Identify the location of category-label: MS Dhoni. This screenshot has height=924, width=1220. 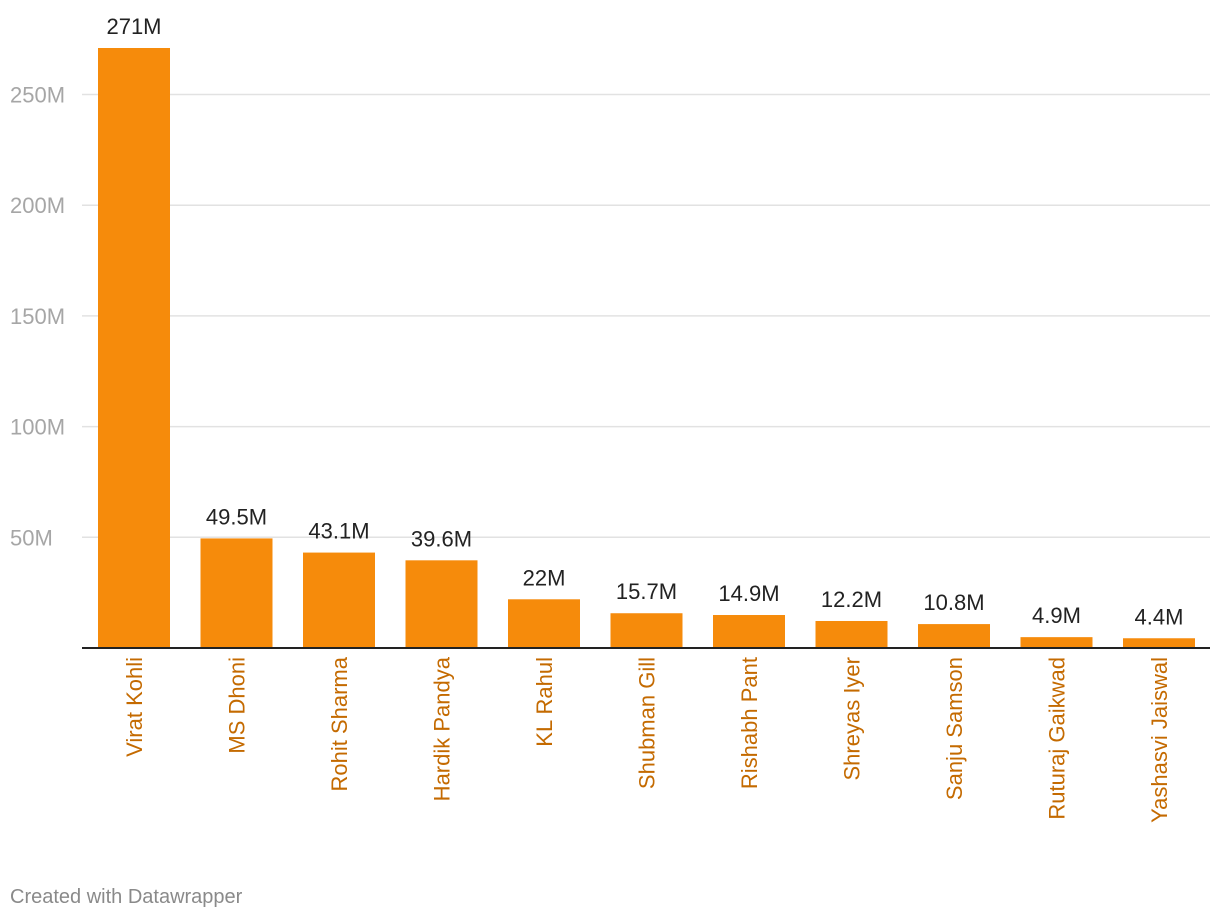
(237, 705).